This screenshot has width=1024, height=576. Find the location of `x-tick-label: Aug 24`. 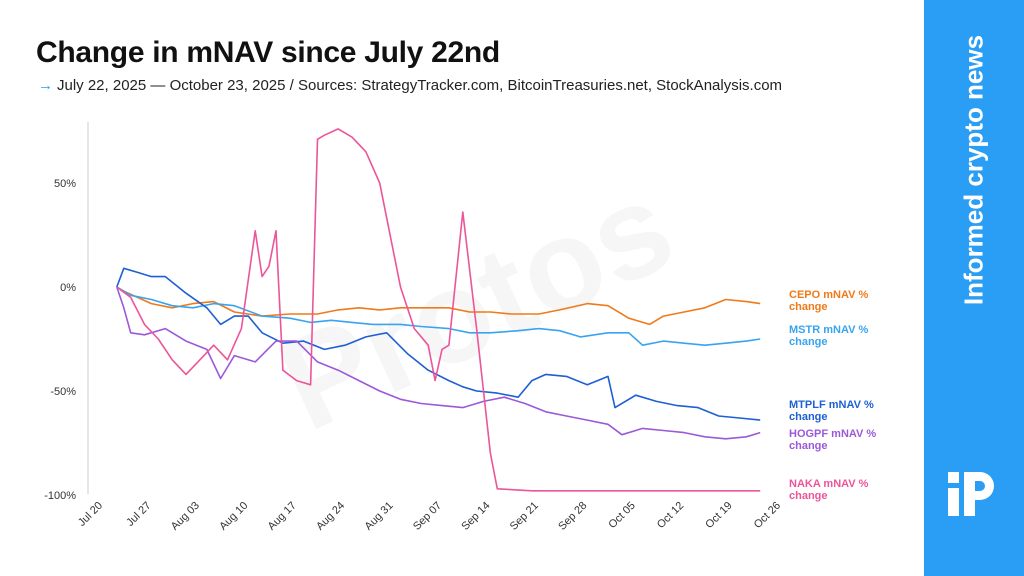

x-tick-label: Aug 24 is located at coordinates (330, 516).